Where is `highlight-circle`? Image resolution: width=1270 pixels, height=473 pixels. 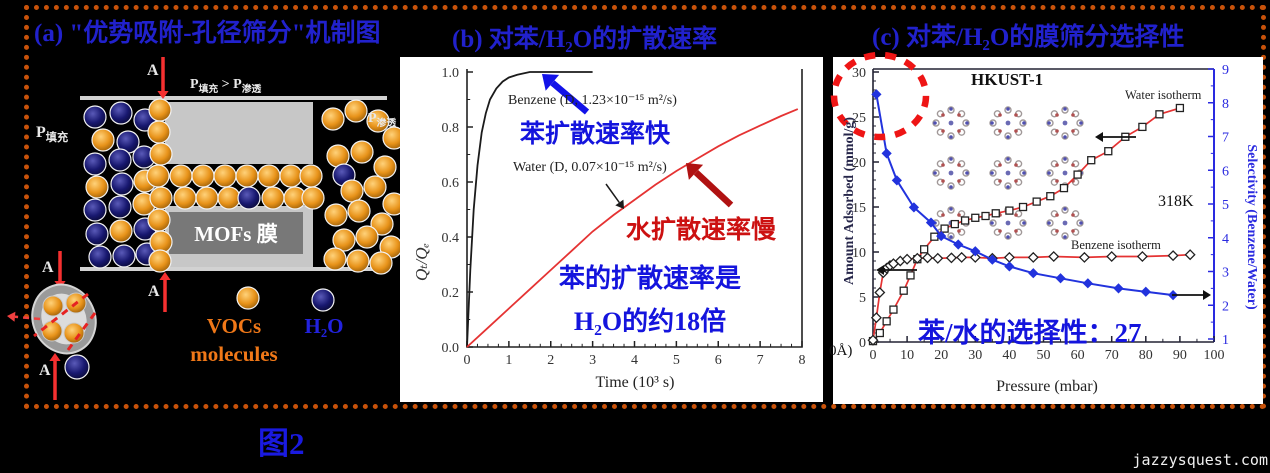
highlight-circle is located at coordinates (880, 96).